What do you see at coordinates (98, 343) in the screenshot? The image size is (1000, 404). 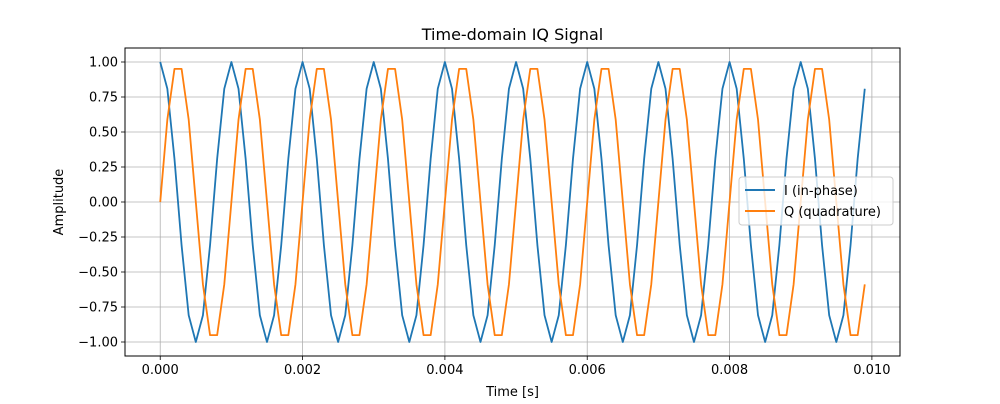 I see `y-tick-label: −1.00` at bounding box center [98, 343].